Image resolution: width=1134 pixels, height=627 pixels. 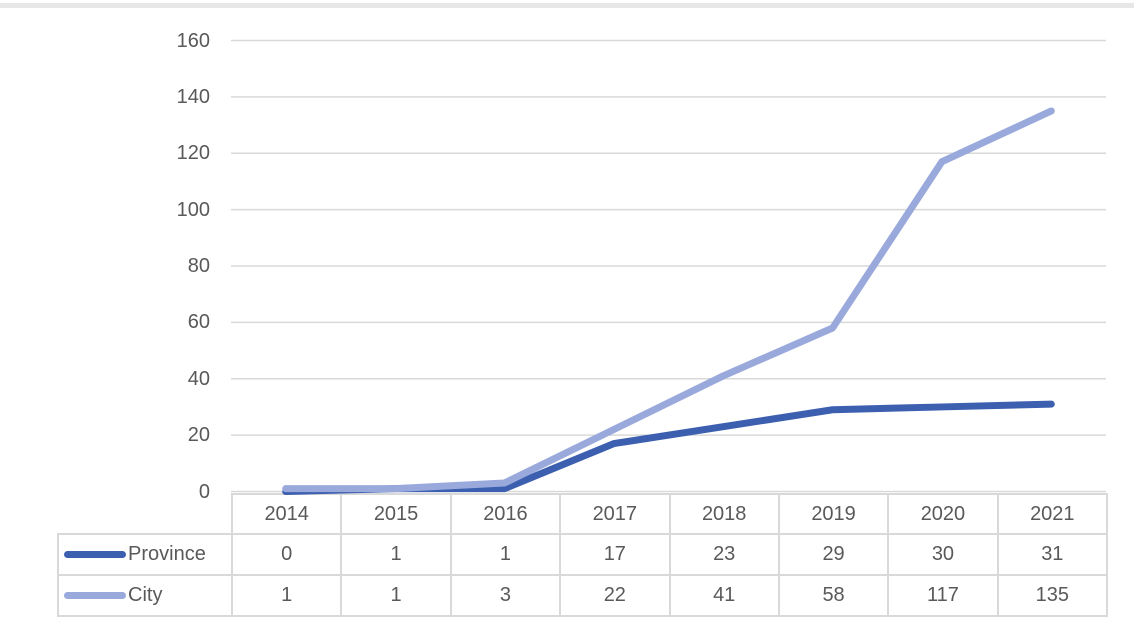 I want to click on table-row-city: City 1 1 3 22 41 58 117 135, so click(x=583, y=595).